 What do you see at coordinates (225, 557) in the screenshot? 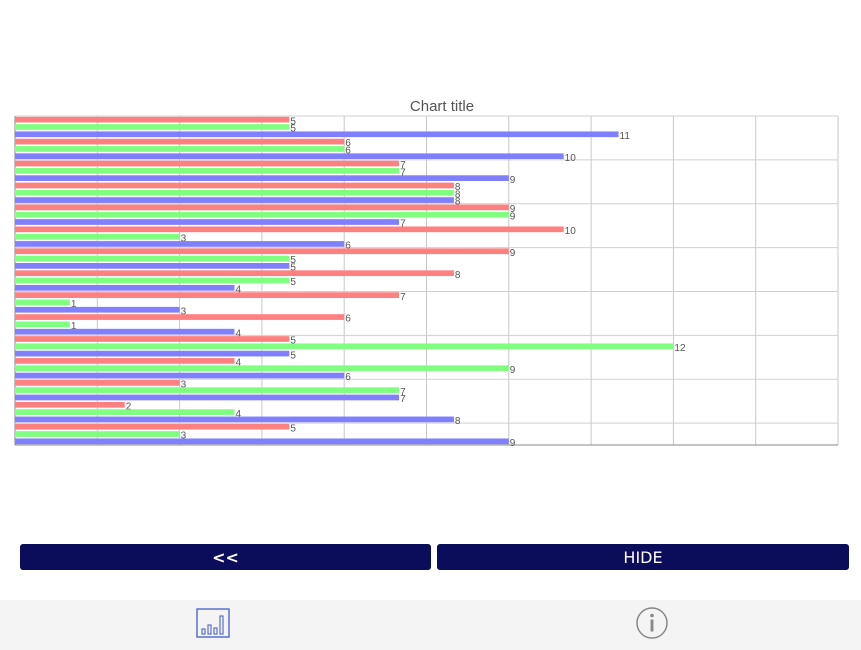
I see `back-button: <<` at bounding box center [225, 557].